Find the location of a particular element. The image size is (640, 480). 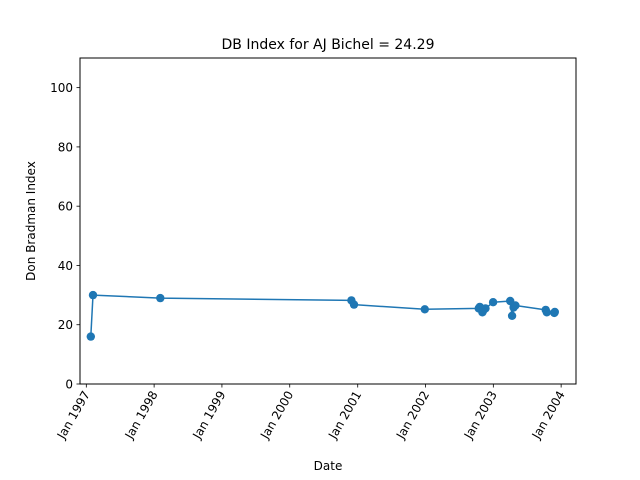

y-tick-label: 0 is located at coordinates (69, 385).